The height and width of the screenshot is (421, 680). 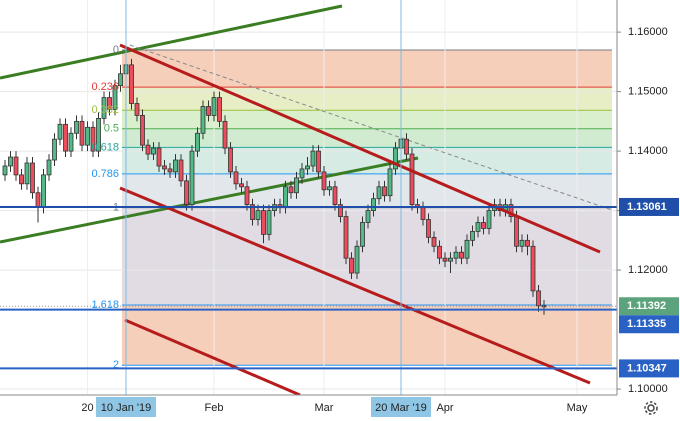 What do you see at coordinates (214, 408) in the screenshot?
I see `x-tick-label: Feb` at bounding box center [214, 408].